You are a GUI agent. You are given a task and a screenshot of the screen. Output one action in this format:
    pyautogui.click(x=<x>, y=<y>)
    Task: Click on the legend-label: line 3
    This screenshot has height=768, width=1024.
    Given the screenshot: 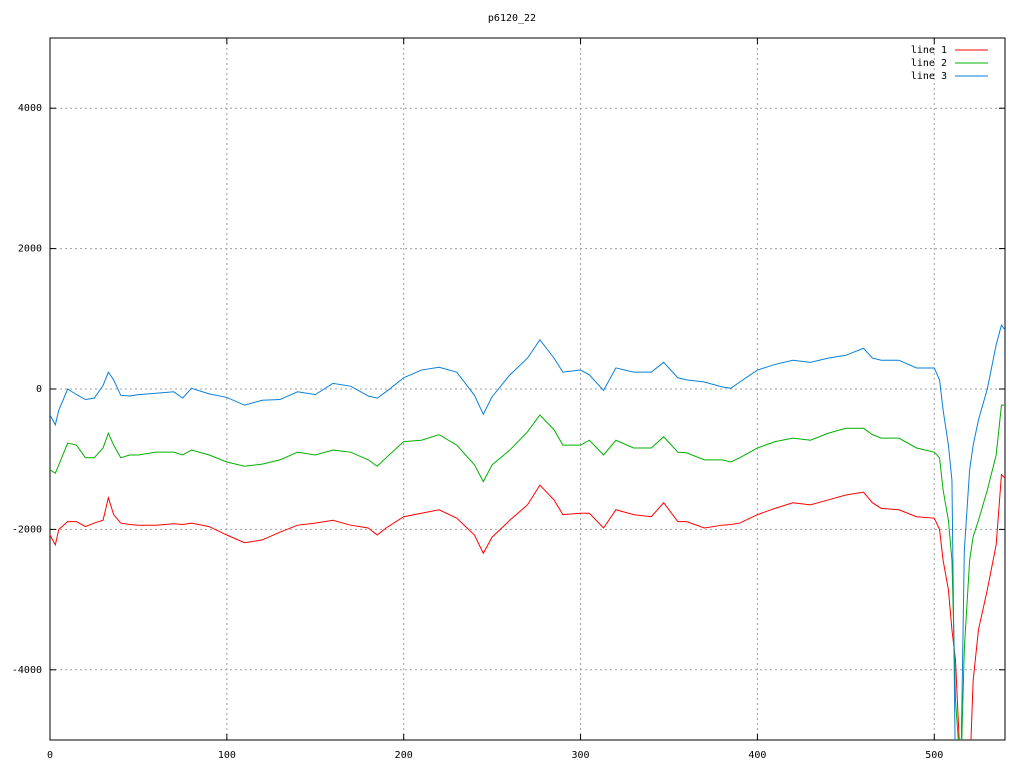 What is the action you would take?
    pyautogui.click(x=929, y=76)
    